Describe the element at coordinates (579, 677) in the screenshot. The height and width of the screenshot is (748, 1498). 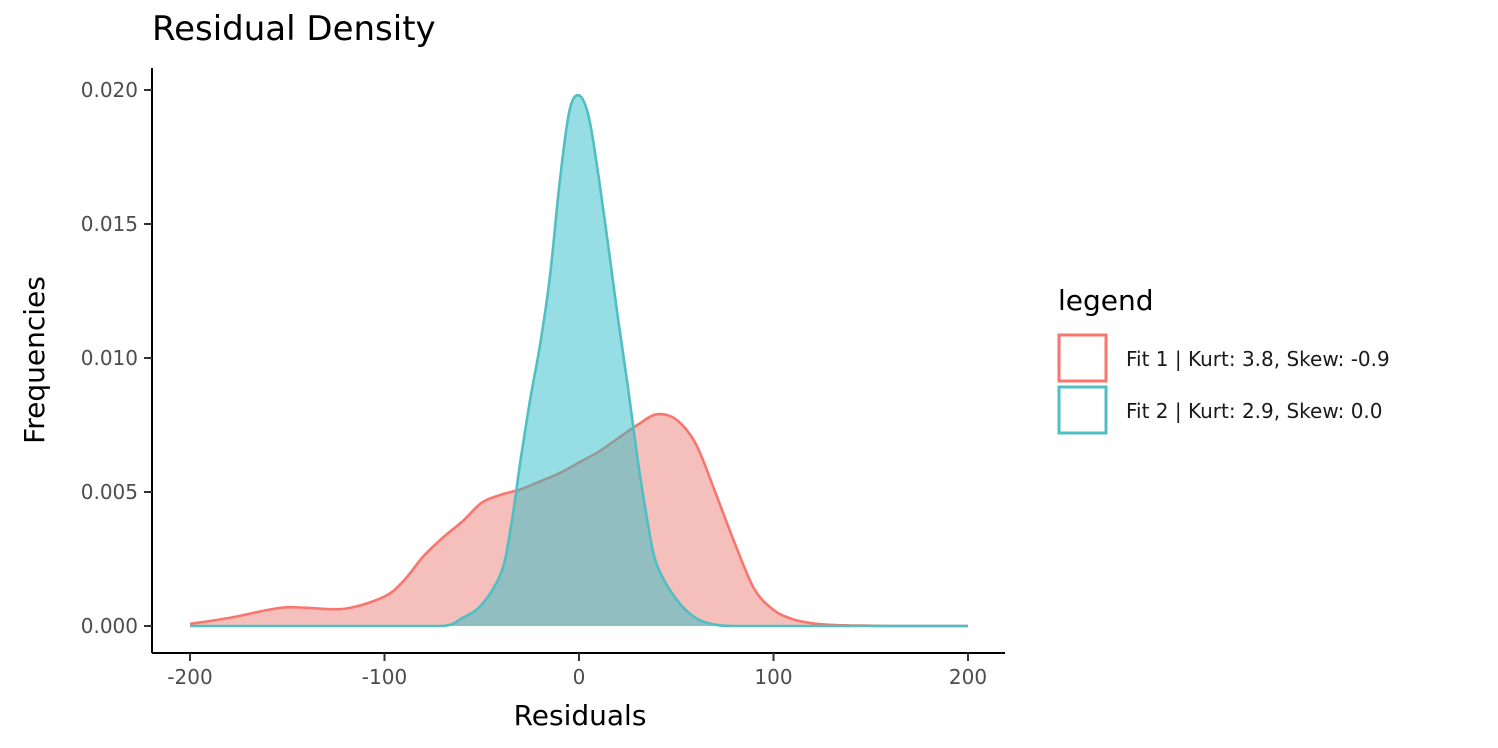
I see `x-tick-label: 0` at that location.